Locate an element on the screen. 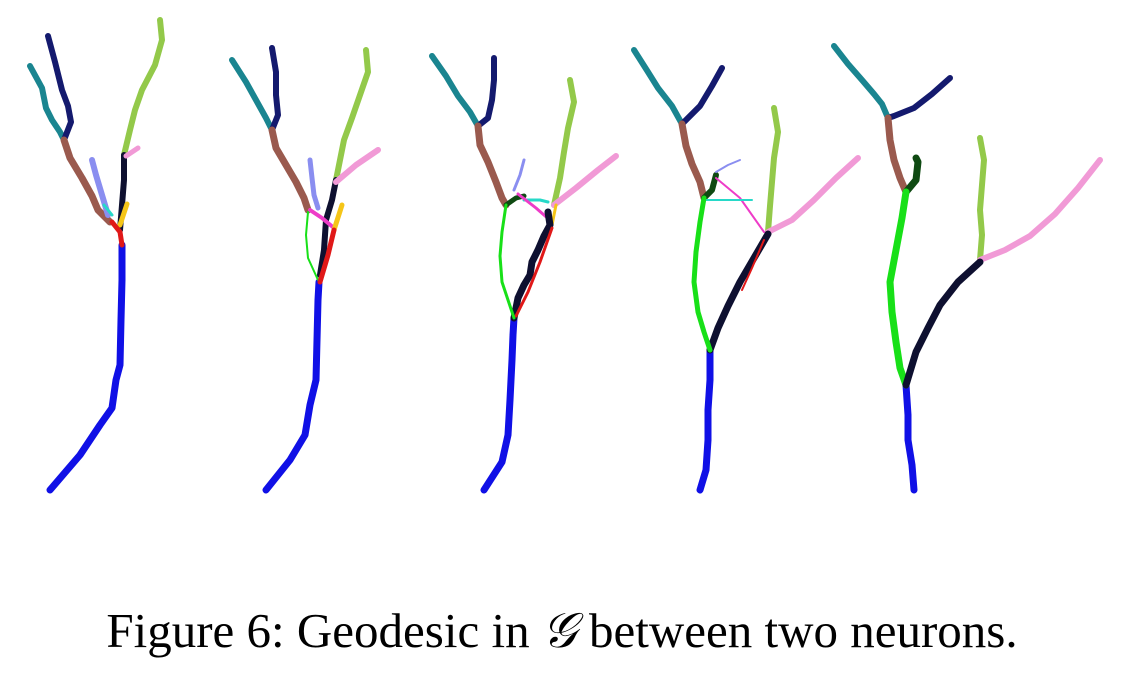 This screenshot has width=1124, height=694. frame-1-navy-branch is located at coordinates (59, 88).